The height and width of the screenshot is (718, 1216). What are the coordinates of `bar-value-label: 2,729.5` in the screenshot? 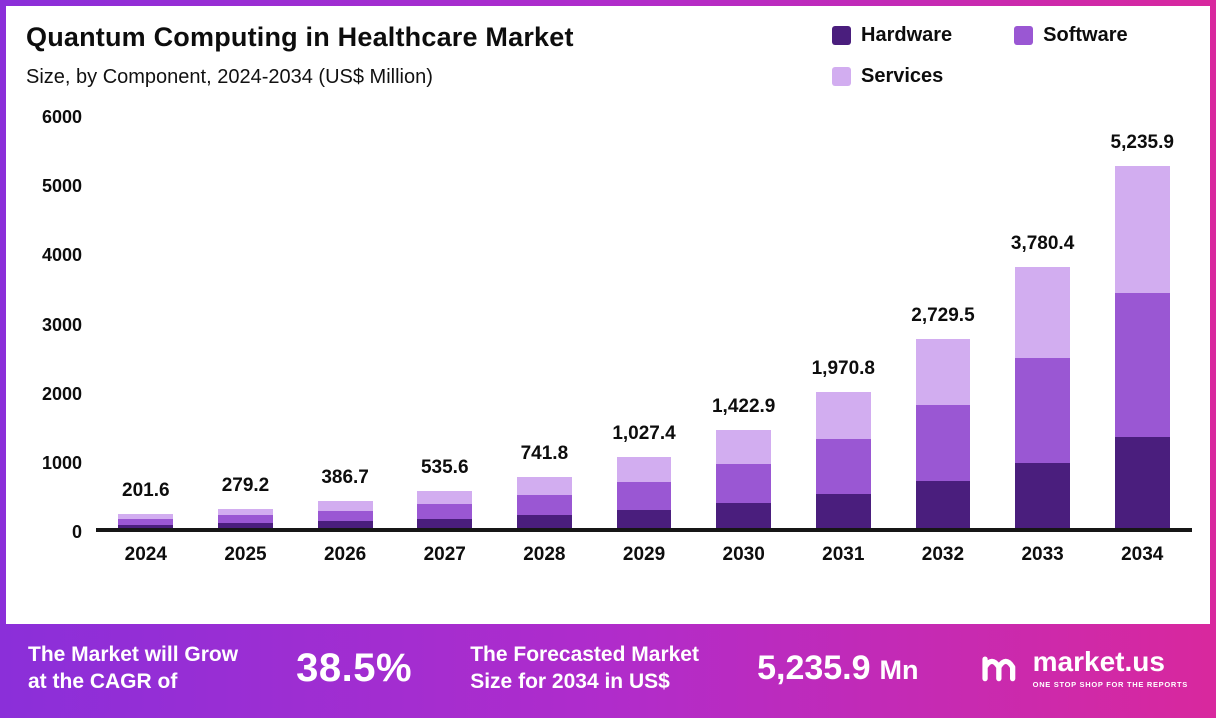 It's located at (943, 316).